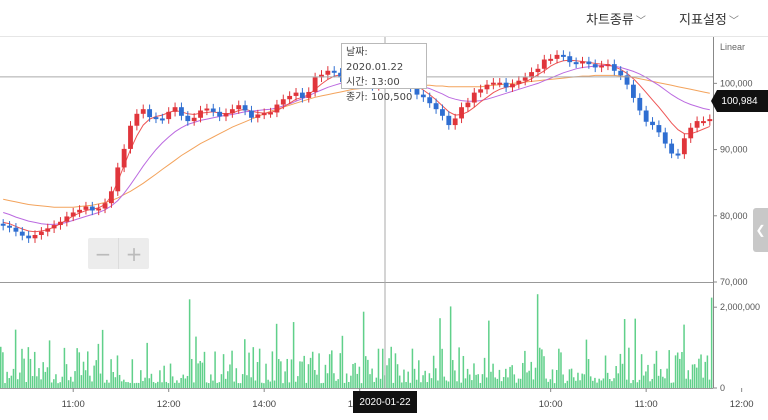 The image size is (768, 420). What do you see at coordinates (760, 230) in the screenshot?
I see `side-panel-toggle: ❮` at bounding box center [760, 230].